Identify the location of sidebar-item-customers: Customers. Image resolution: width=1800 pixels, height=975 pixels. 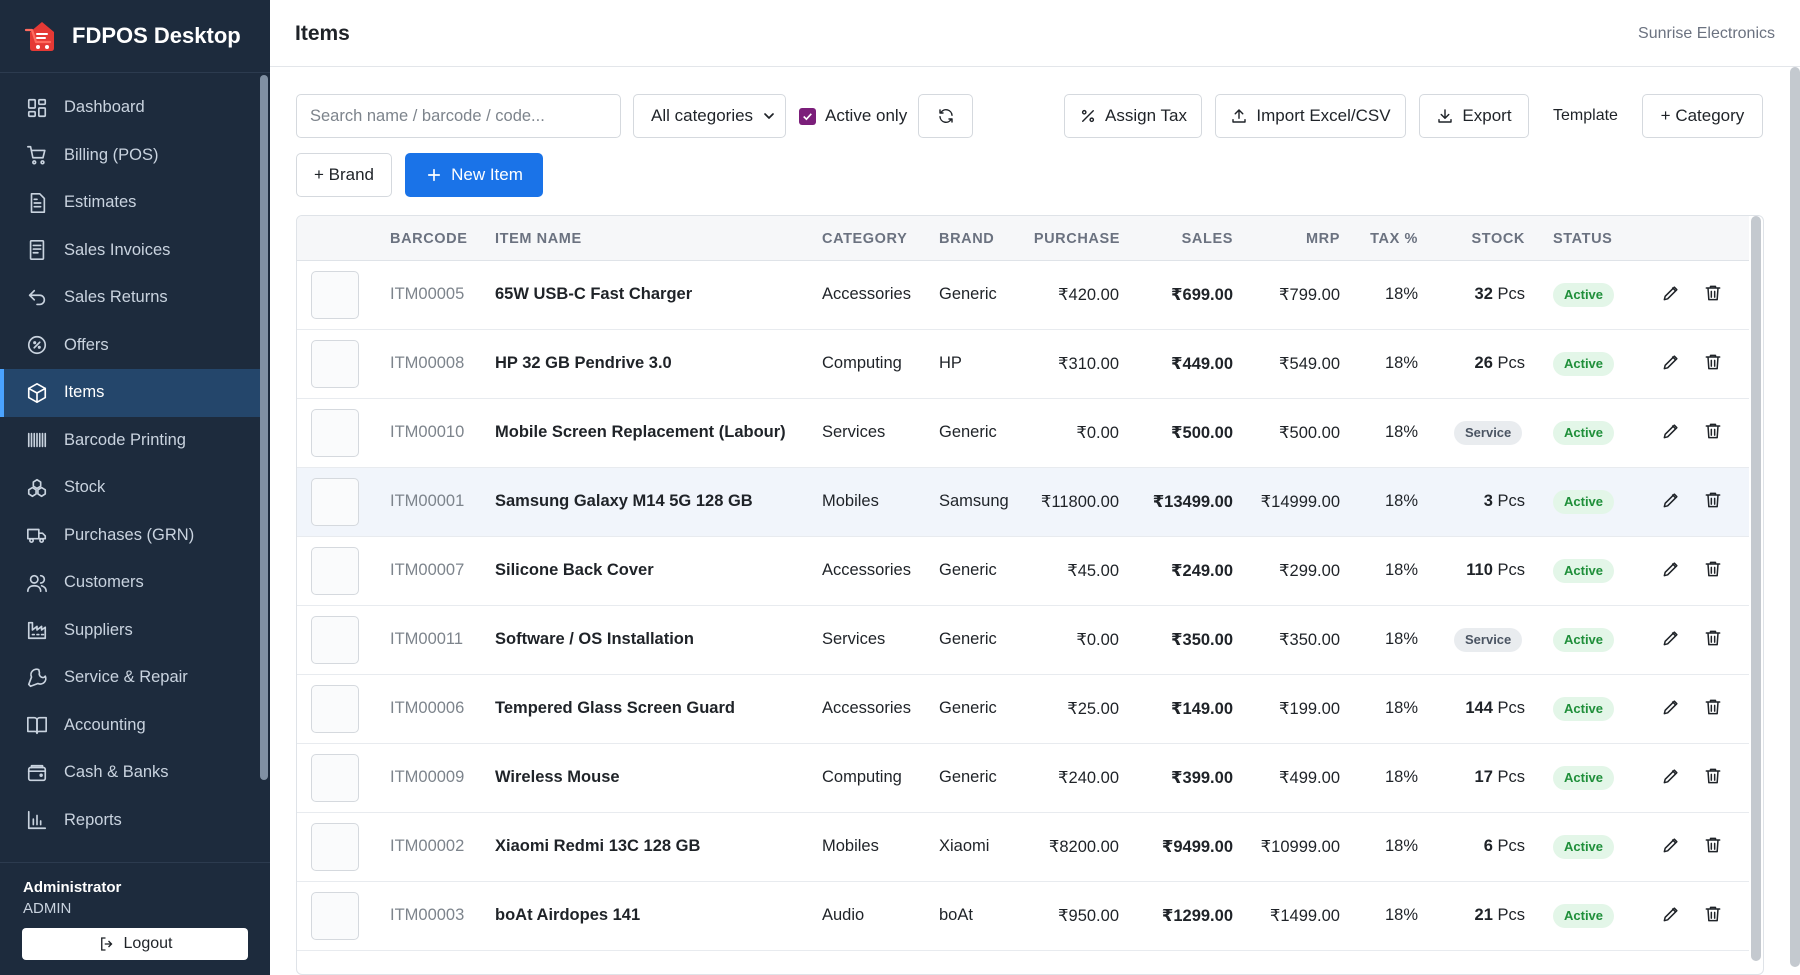
(130, 583).